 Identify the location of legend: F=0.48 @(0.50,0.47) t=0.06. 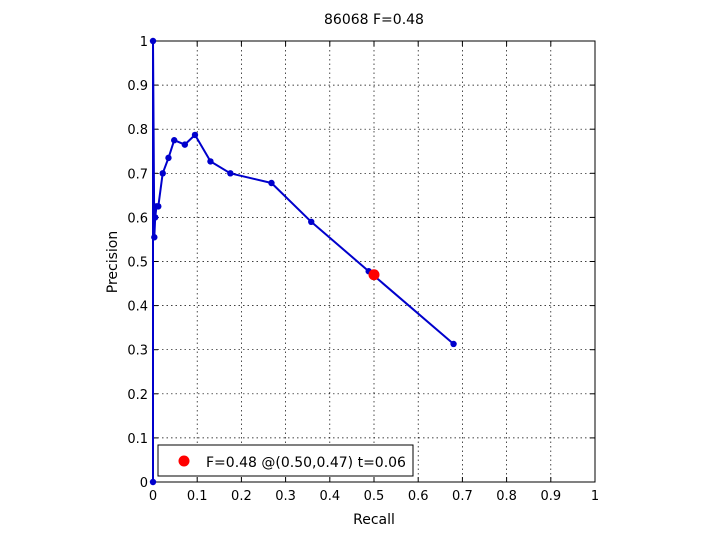
(285, 460).